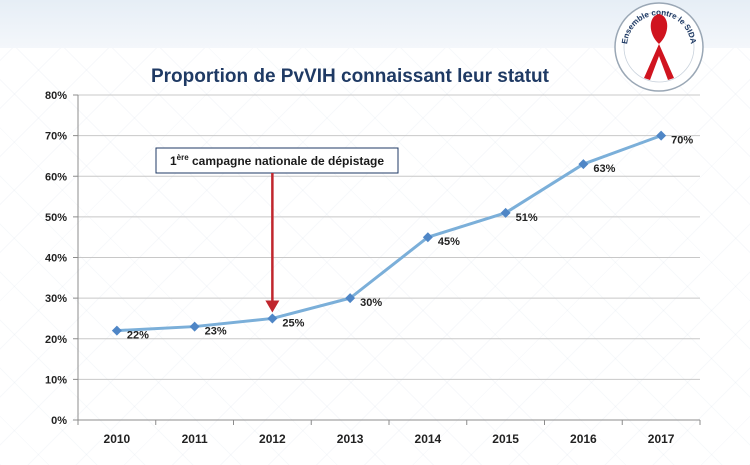 The height and width of the screenshot is (465, 750). I want to click on data-label: 63%, so click(604, 169).